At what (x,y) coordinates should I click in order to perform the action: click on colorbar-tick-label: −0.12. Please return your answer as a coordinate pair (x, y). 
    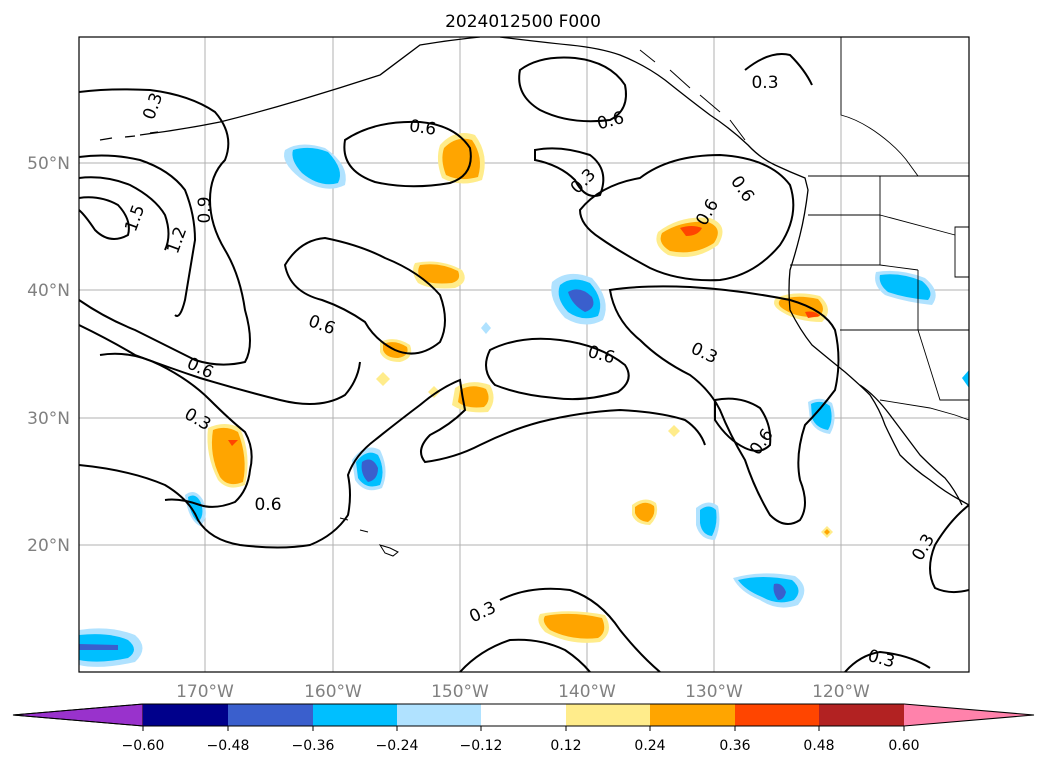
    Looking at the image, I should click on (481, 746).